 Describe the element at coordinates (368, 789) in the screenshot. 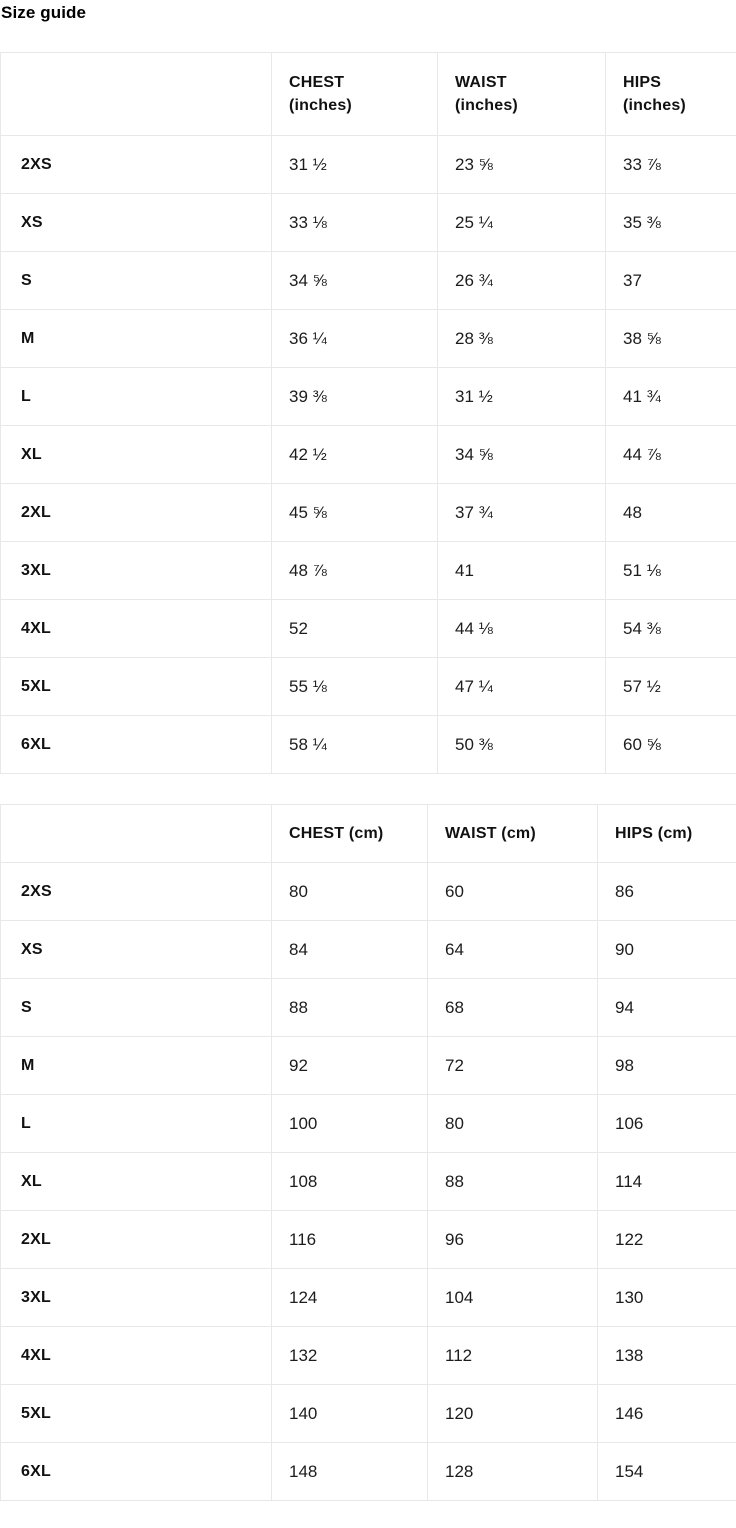

I see `table-gap` at that location.